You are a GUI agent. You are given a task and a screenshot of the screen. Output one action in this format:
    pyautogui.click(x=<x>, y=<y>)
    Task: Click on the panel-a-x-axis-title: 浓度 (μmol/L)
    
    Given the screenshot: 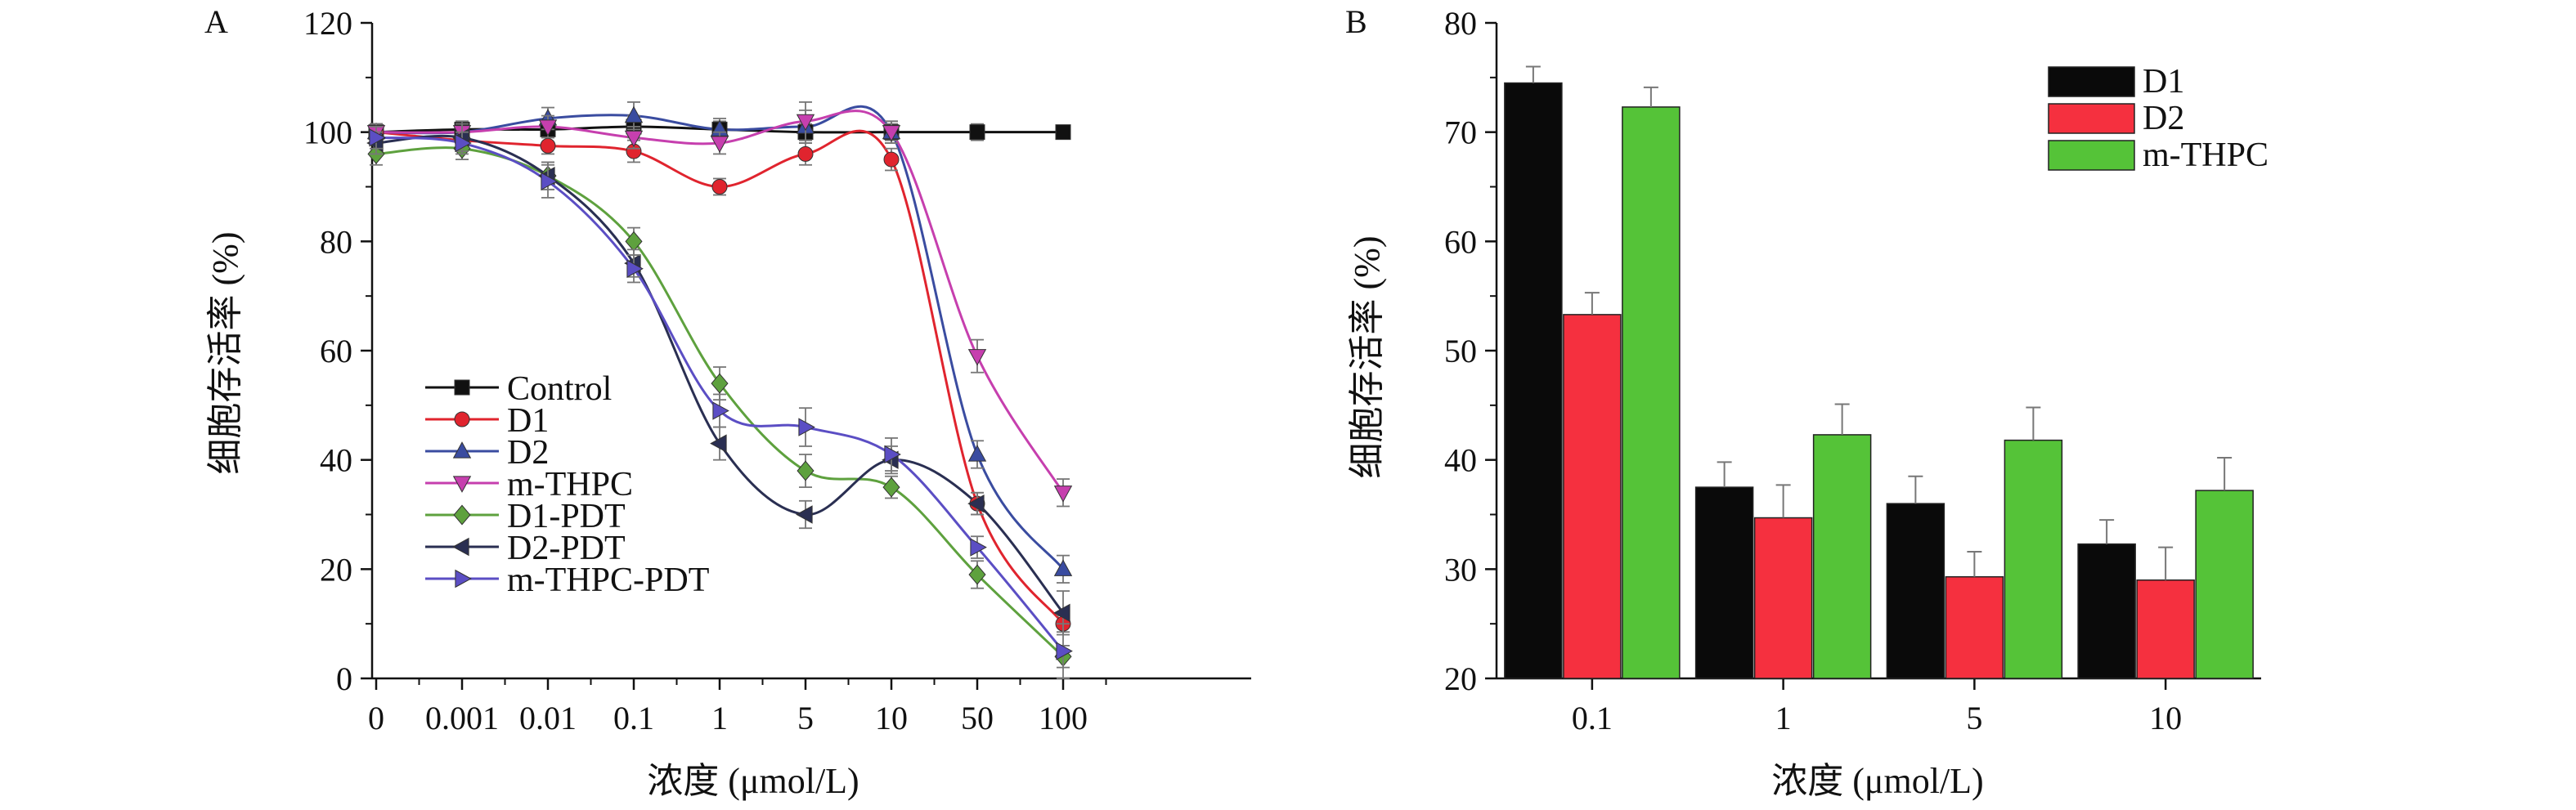 What is the action you would take?
    pyautogui.click(x=753, y=781)
    